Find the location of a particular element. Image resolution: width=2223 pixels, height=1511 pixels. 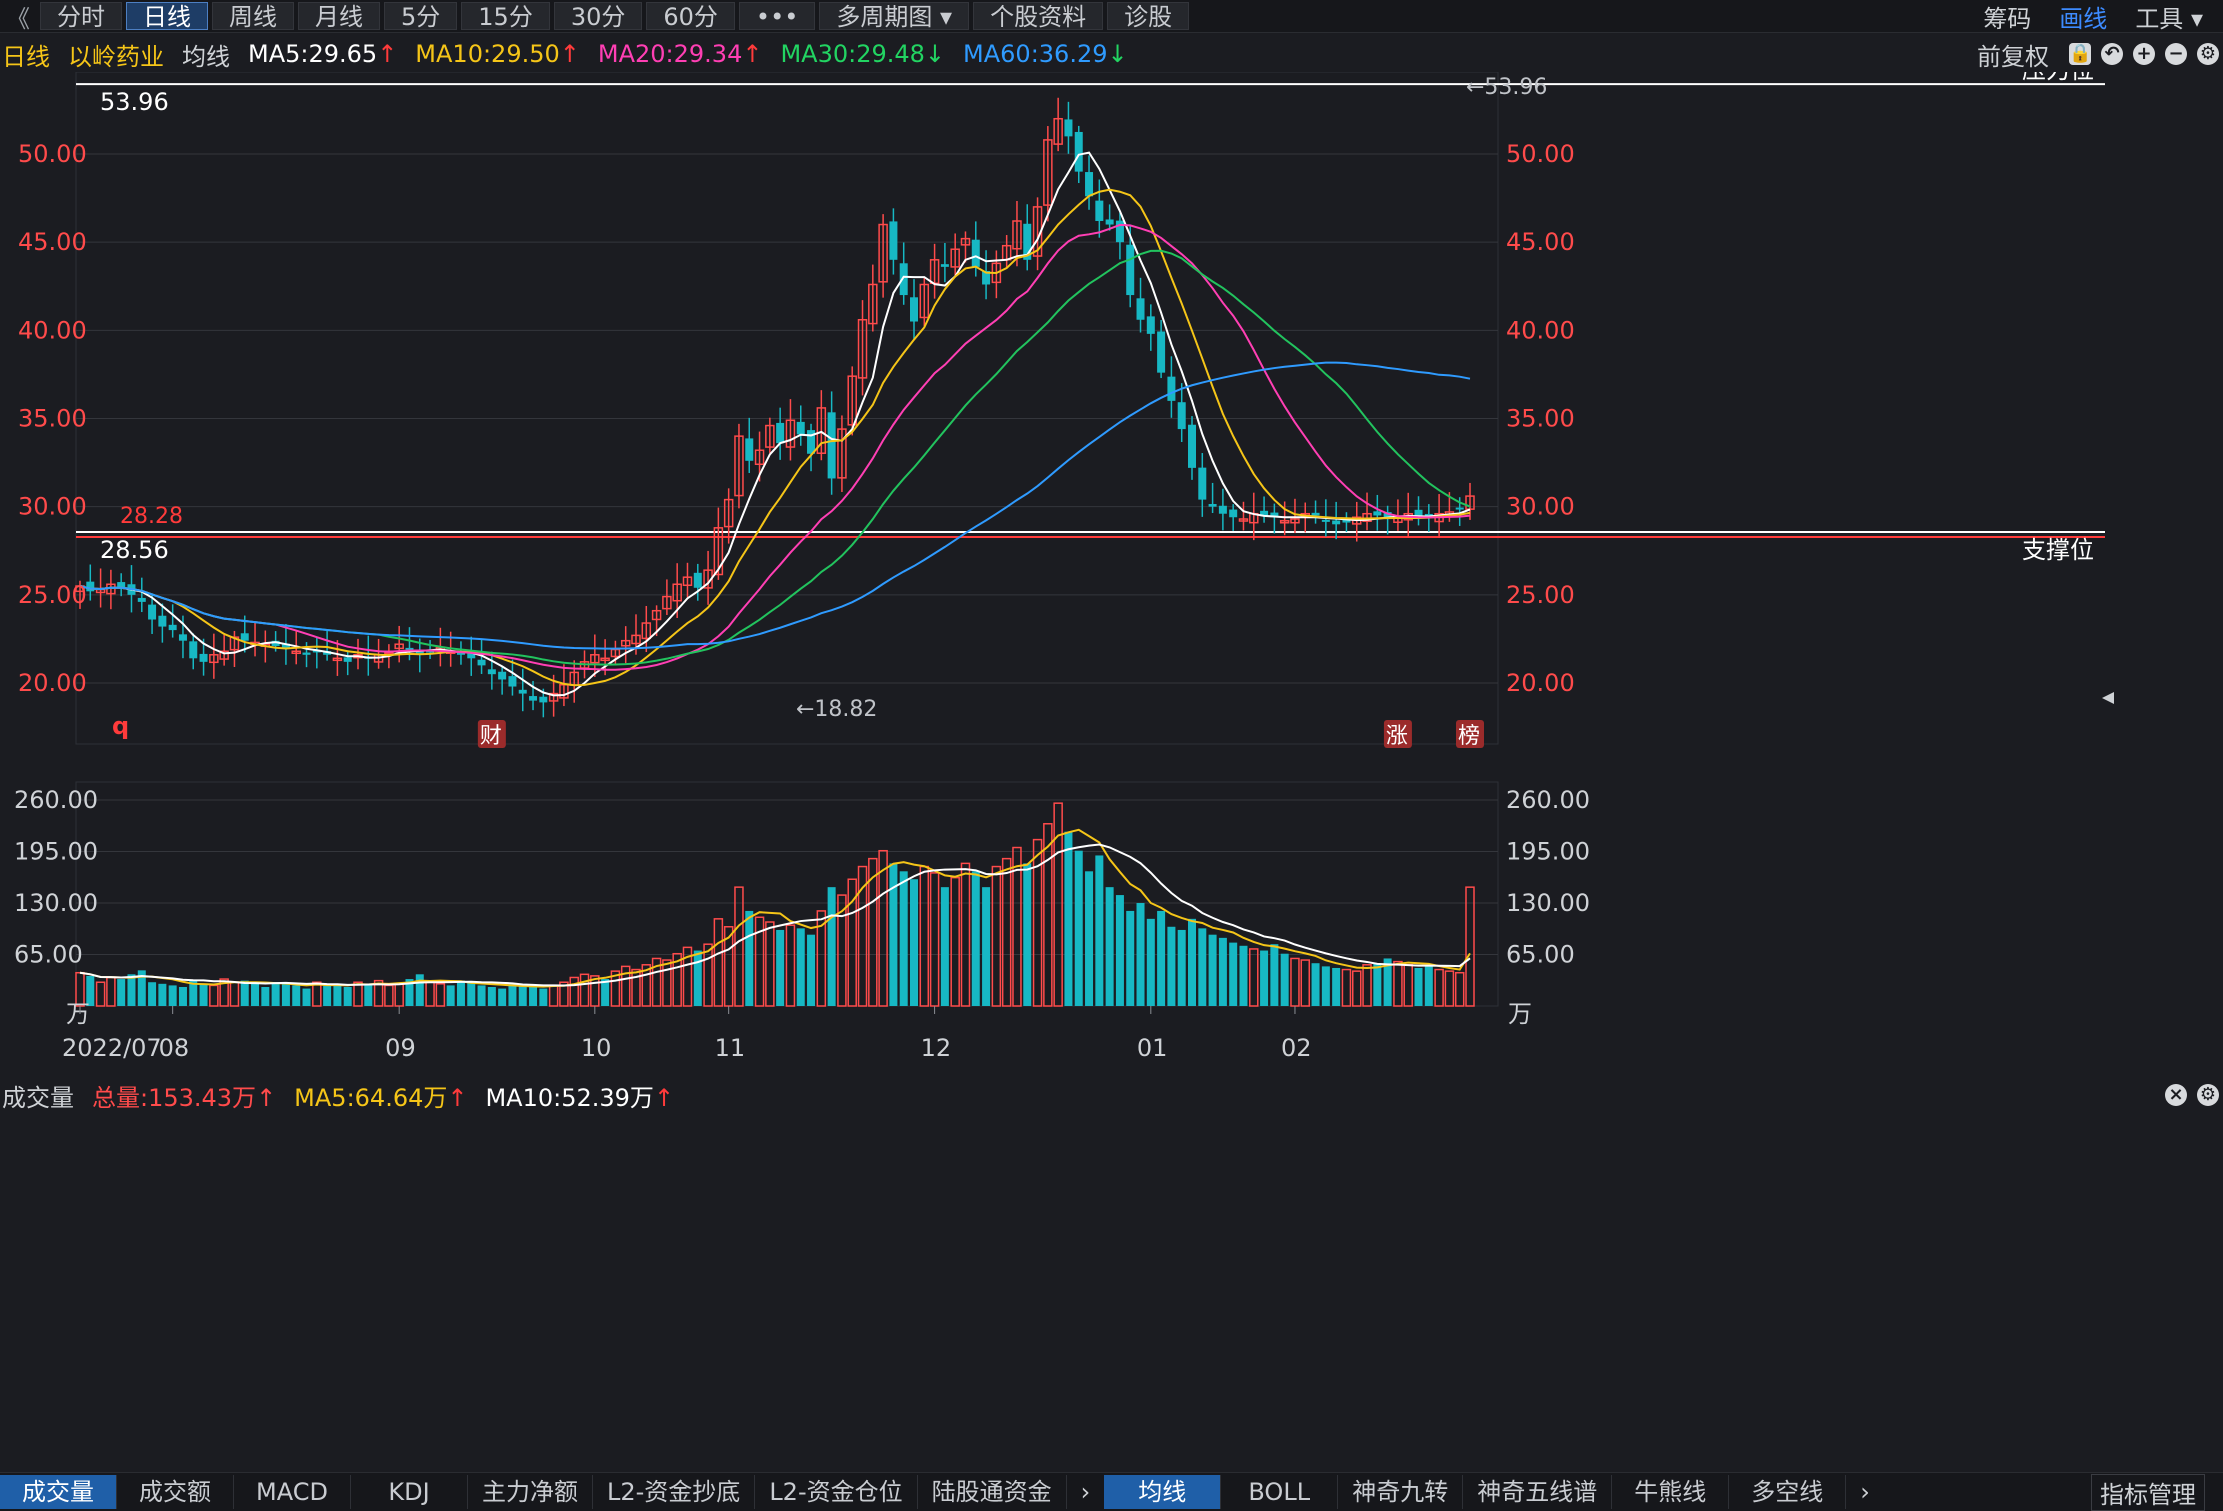

period-tab-8: ••• is located at coordinates (777, 16).